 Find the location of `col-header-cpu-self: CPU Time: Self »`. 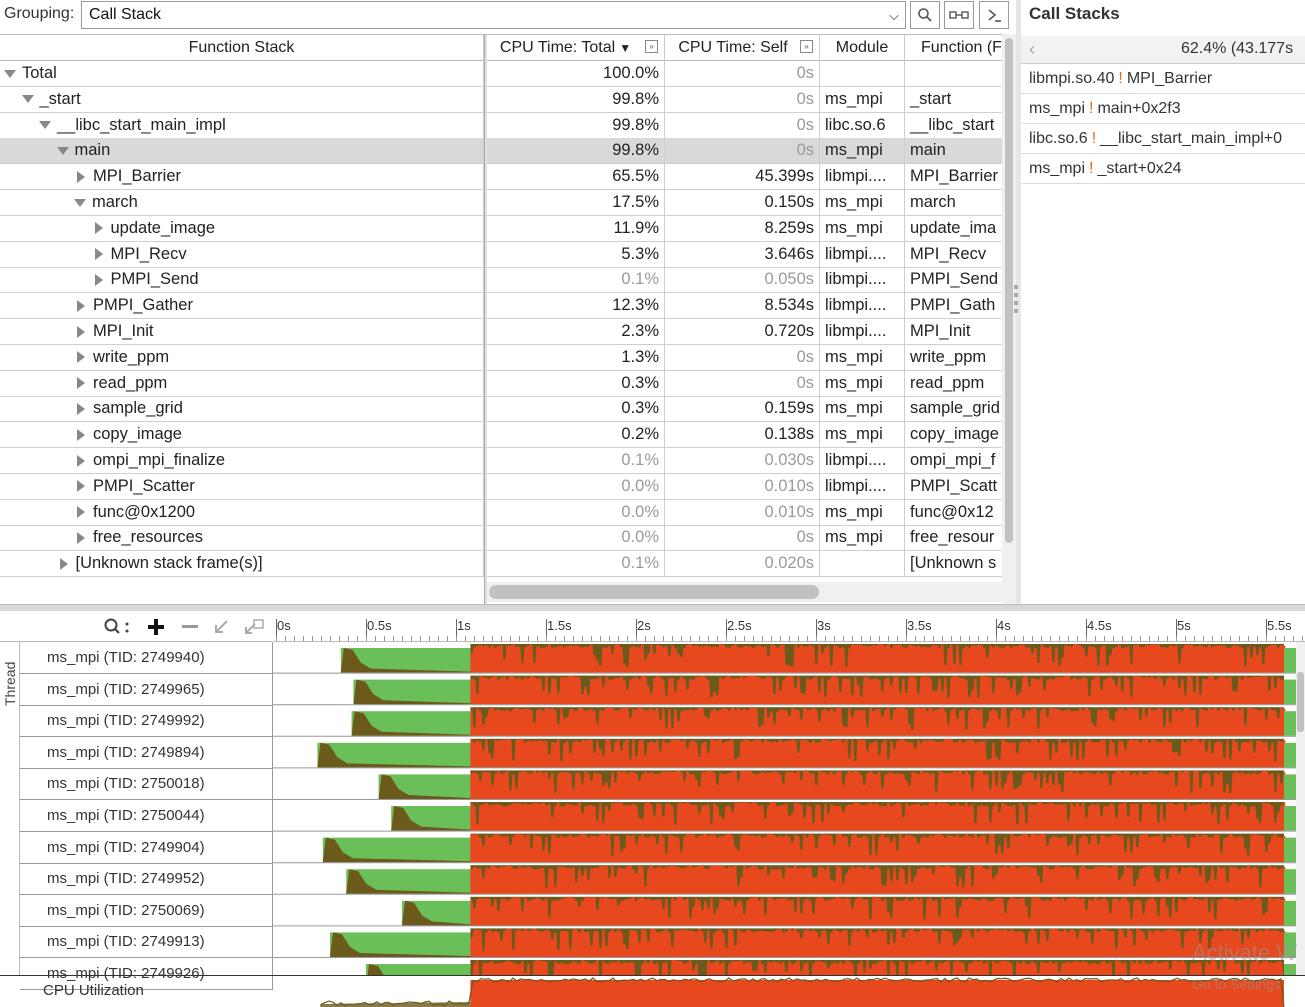

col-header-cpu-self: CPU Time: Self » is located at coordinates (742, 48).